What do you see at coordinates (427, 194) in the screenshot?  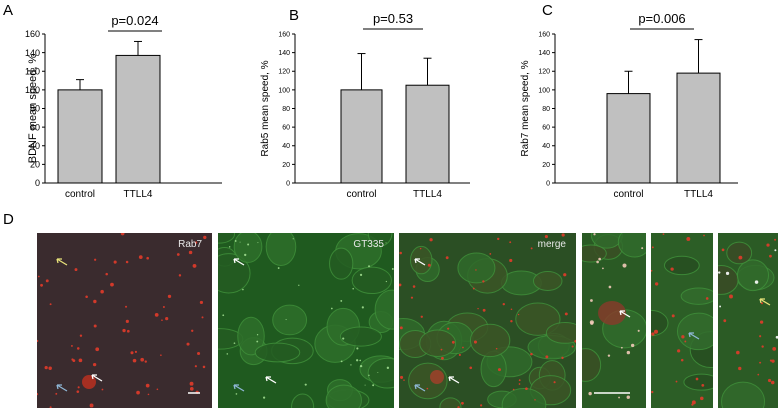 I see `x-tick-label: TTLL4` at bounding box center [427, 194].